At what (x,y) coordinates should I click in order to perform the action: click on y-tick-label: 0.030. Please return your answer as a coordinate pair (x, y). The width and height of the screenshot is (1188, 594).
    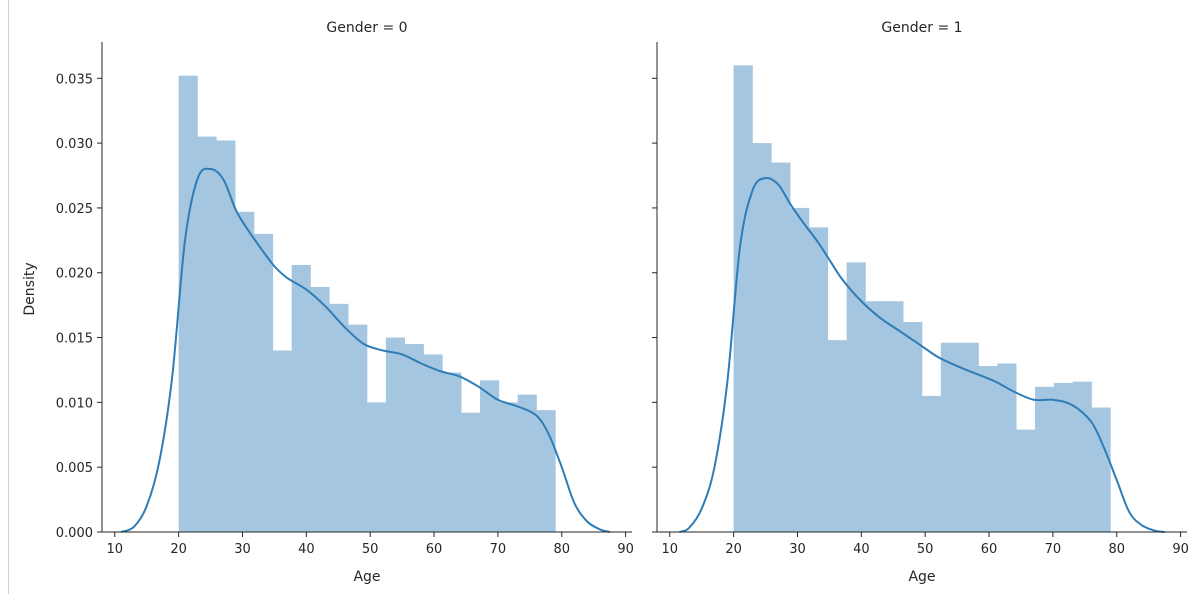
    Looking at the image, I should click on (74, 144).